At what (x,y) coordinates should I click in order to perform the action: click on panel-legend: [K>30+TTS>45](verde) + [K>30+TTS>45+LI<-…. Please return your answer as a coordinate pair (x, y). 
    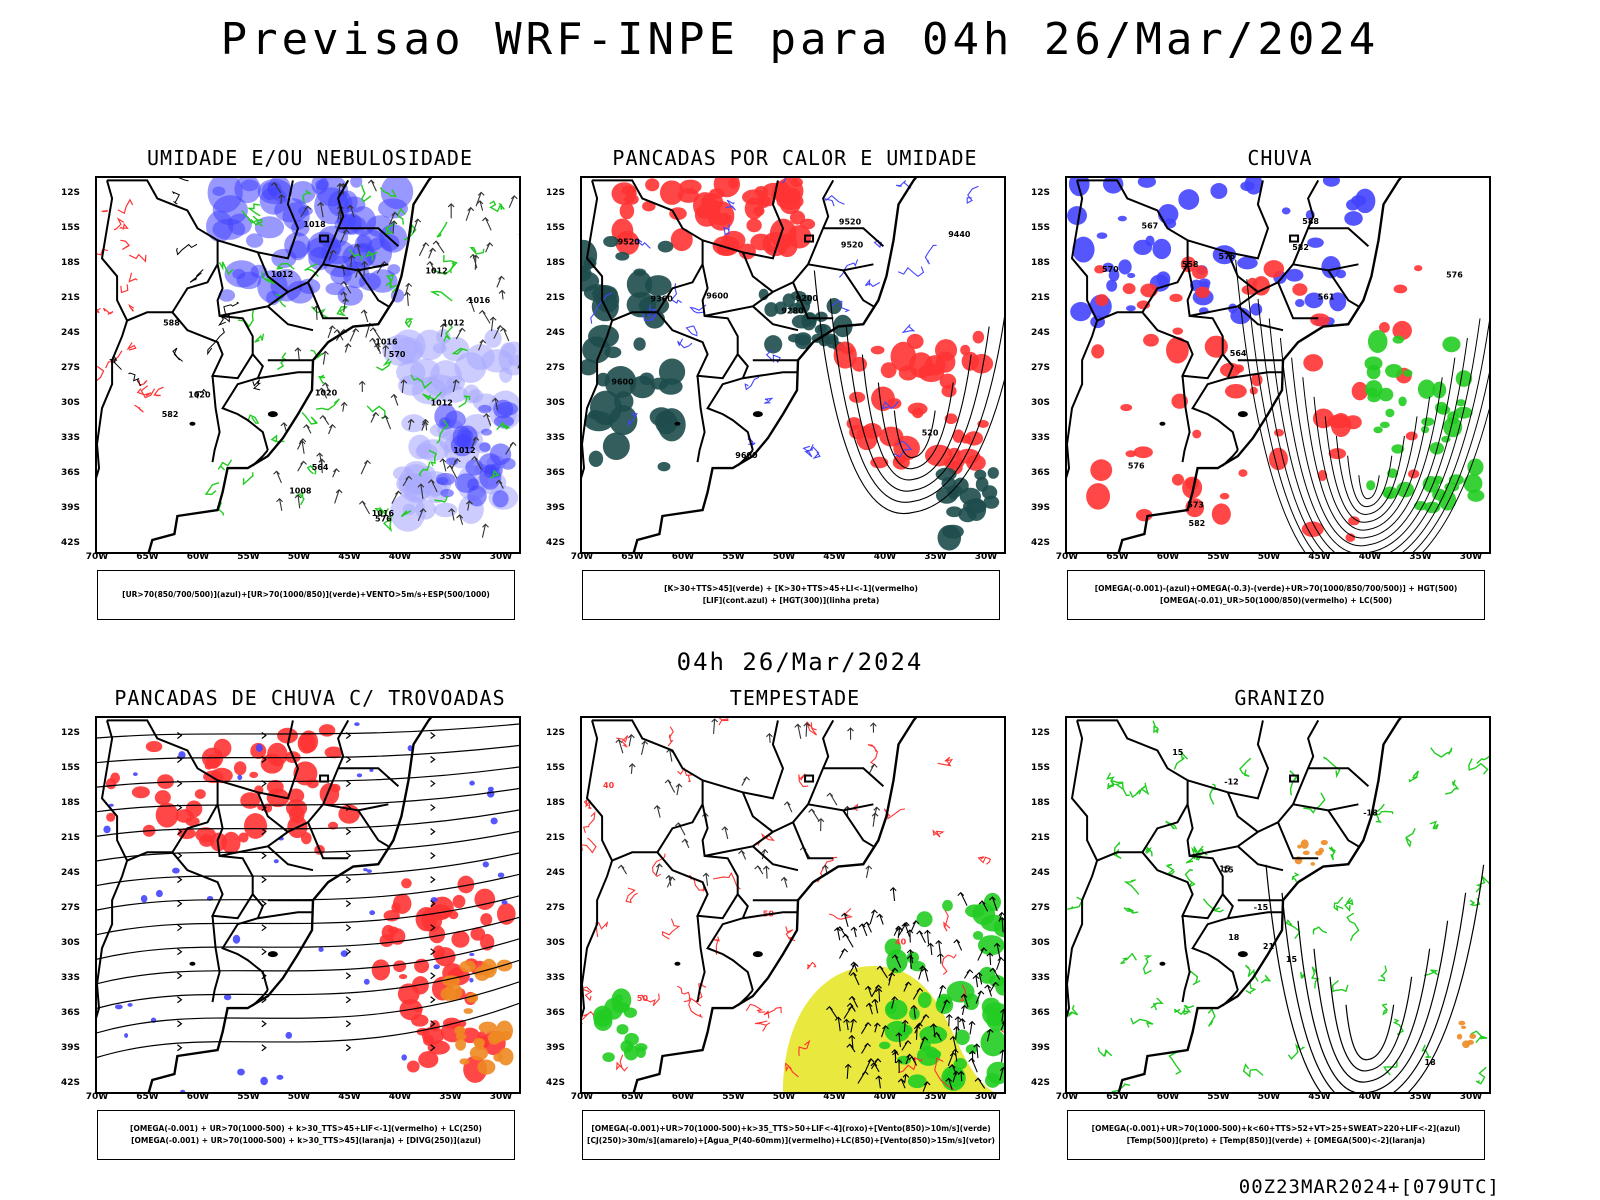
    Looking at the image, I should click on (791, 595).